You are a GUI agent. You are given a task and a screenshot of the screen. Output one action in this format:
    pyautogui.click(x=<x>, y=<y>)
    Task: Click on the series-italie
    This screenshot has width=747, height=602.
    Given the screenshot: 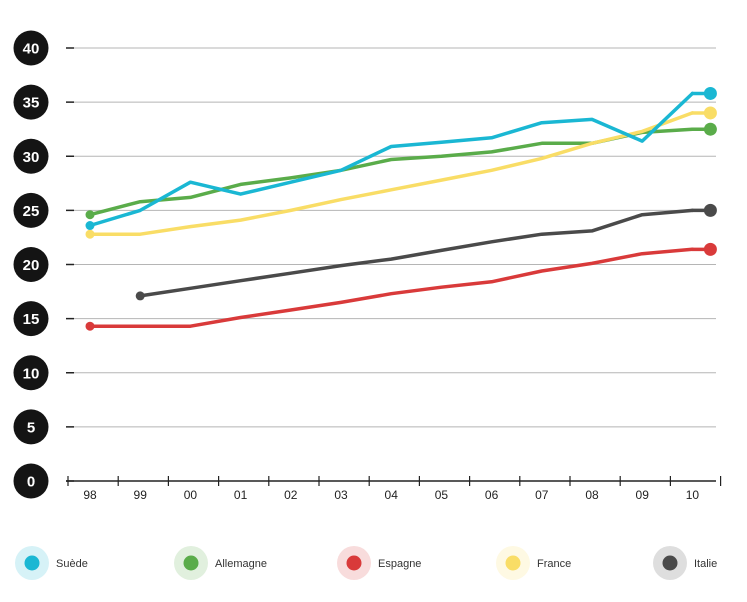 What is the action you would take?
    pyautogui.click(x=426, y=252)
    